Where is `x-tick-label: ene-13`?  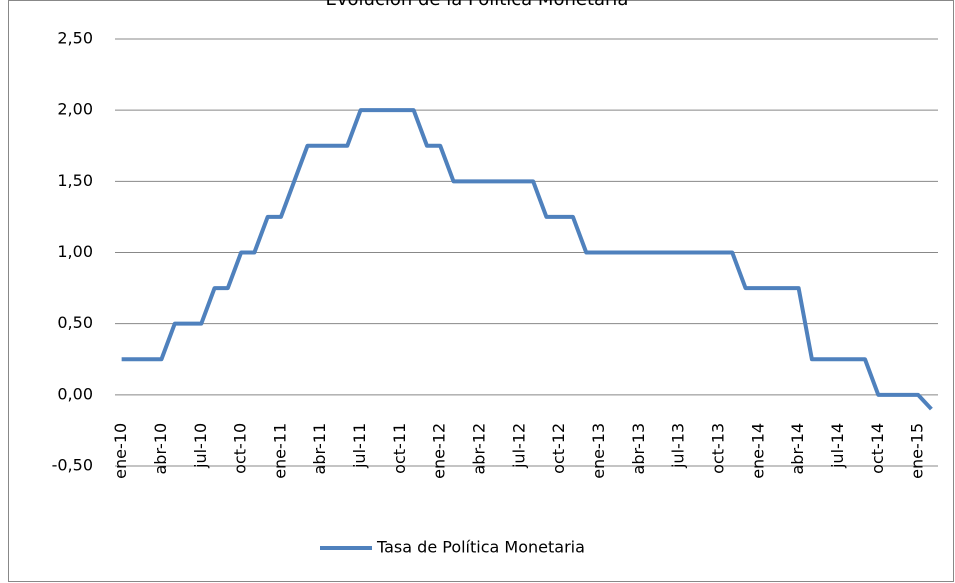 x-tick-label: ene-13 is located at coordinates (598, 451).